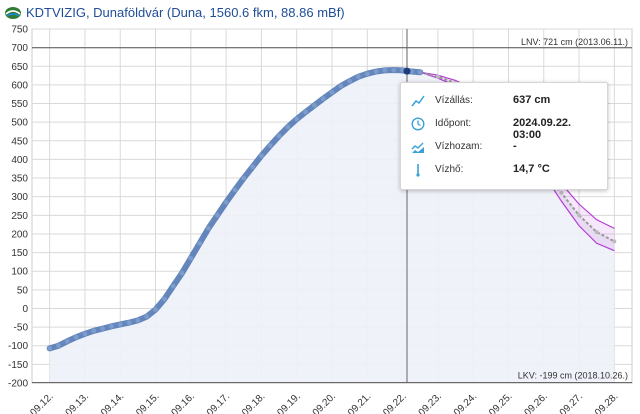 The height and width of the screenshot is (414, 640). What do you see at coordinates (18, 365) in the screenshot?
I see `y-tick-label: -150` at bounding box center [18, 365].